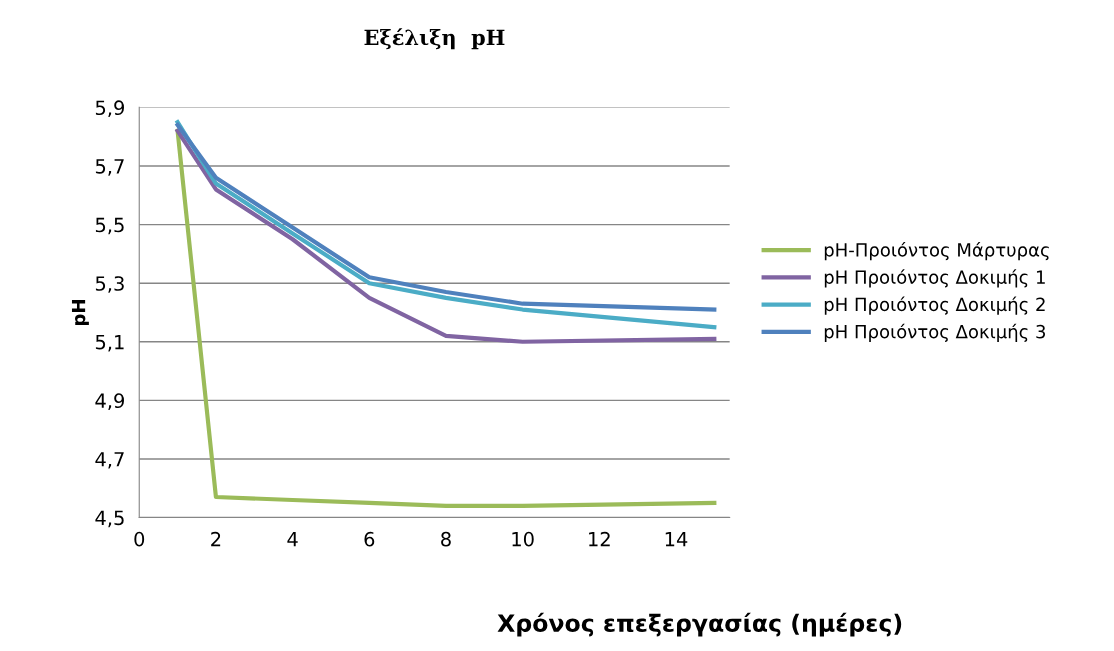  What do you see at coordinates (936, 251) in the screenshot?
I see `legend-label: pH-Προιόντος Μάρτυρας` at bounding box center [936, 251].